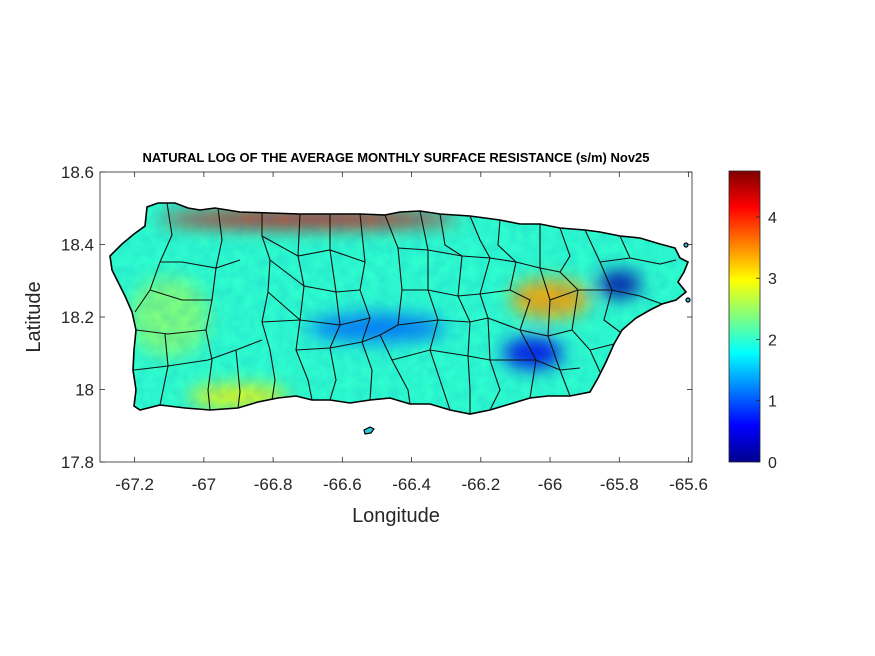  What do you see at coordinates (77, 172) in the screenshot?
I see `y-tick-label: 18.6` at bounding box center [77, 172].